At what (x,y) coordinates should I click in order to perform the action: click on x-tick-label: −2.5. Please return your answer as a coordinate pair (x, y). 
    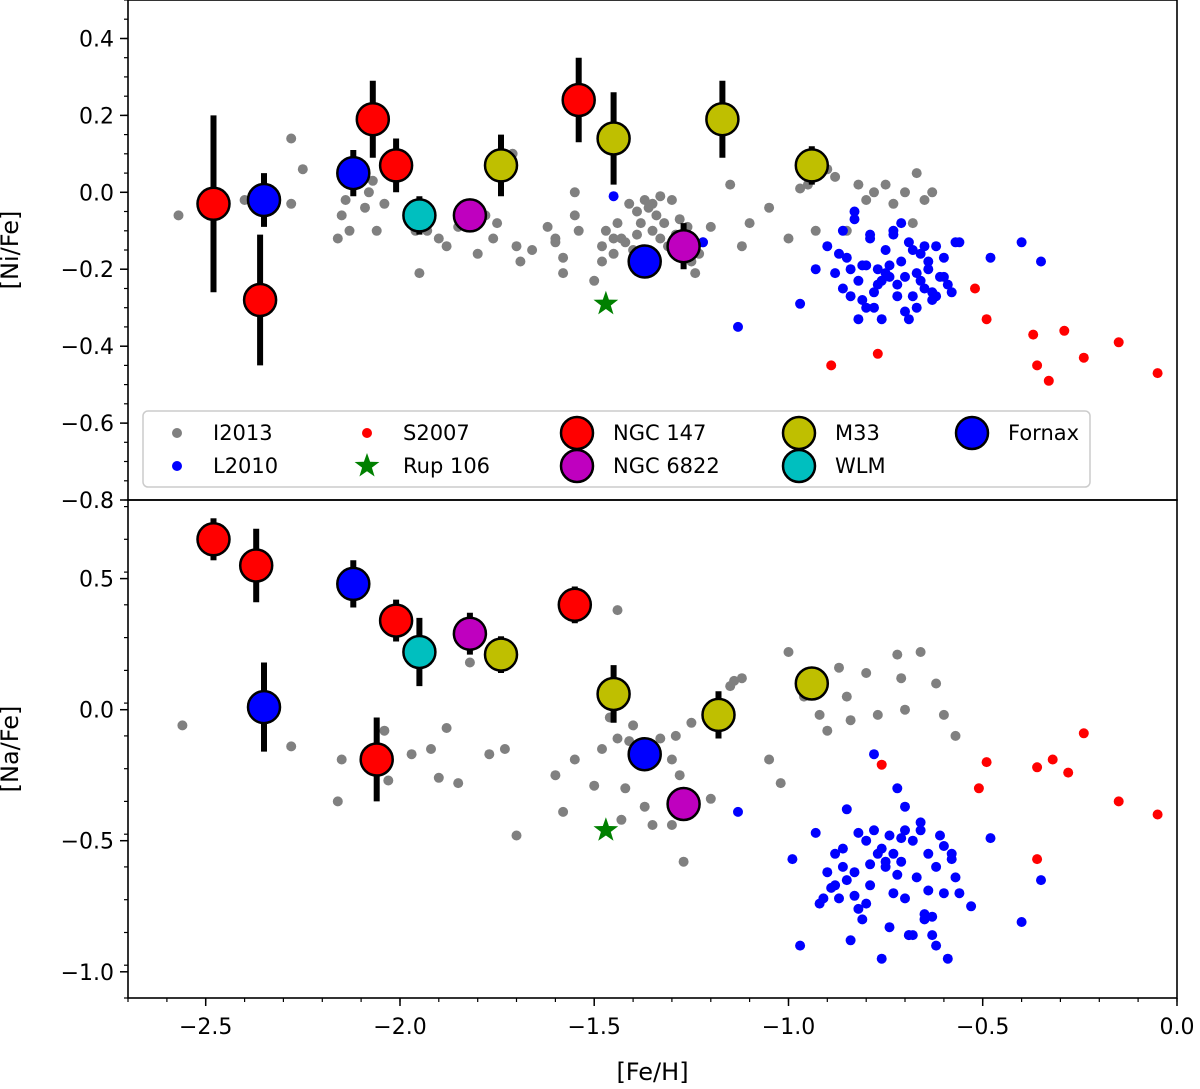
    Looking at the image, I should click on (205, 1027).